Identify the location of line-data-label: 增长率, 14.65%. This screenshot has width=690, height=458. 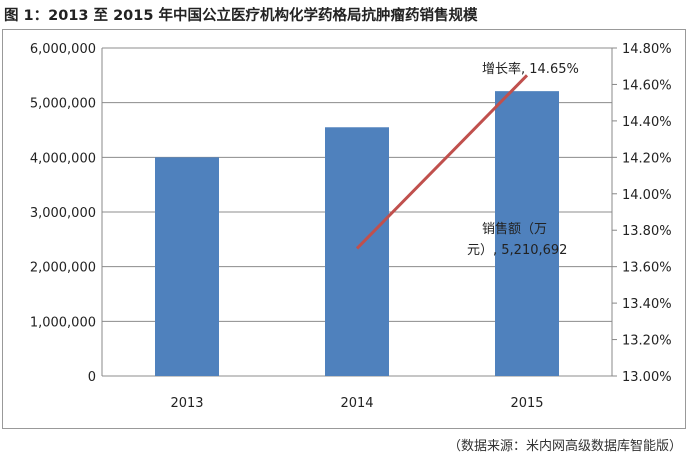
(530, 69).